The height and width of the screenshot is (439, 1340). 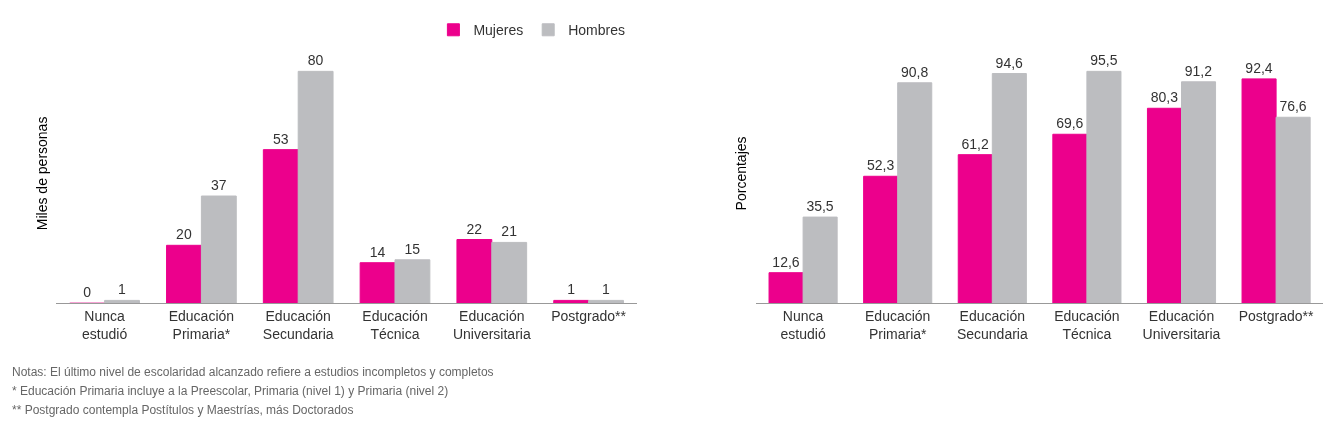 I want to click on data-label: 0, so click(x=87, y=292).